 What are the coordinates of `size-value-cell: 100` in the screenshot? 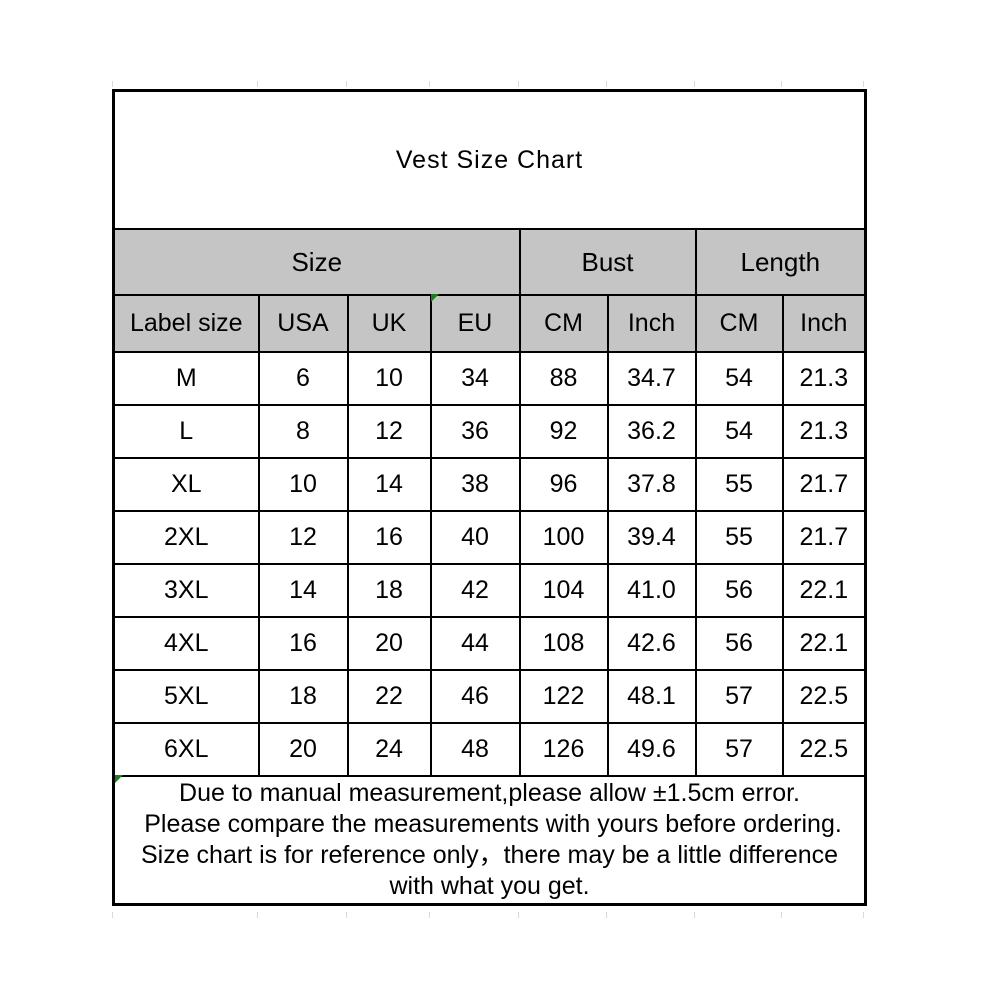 It's located at (563, 537).